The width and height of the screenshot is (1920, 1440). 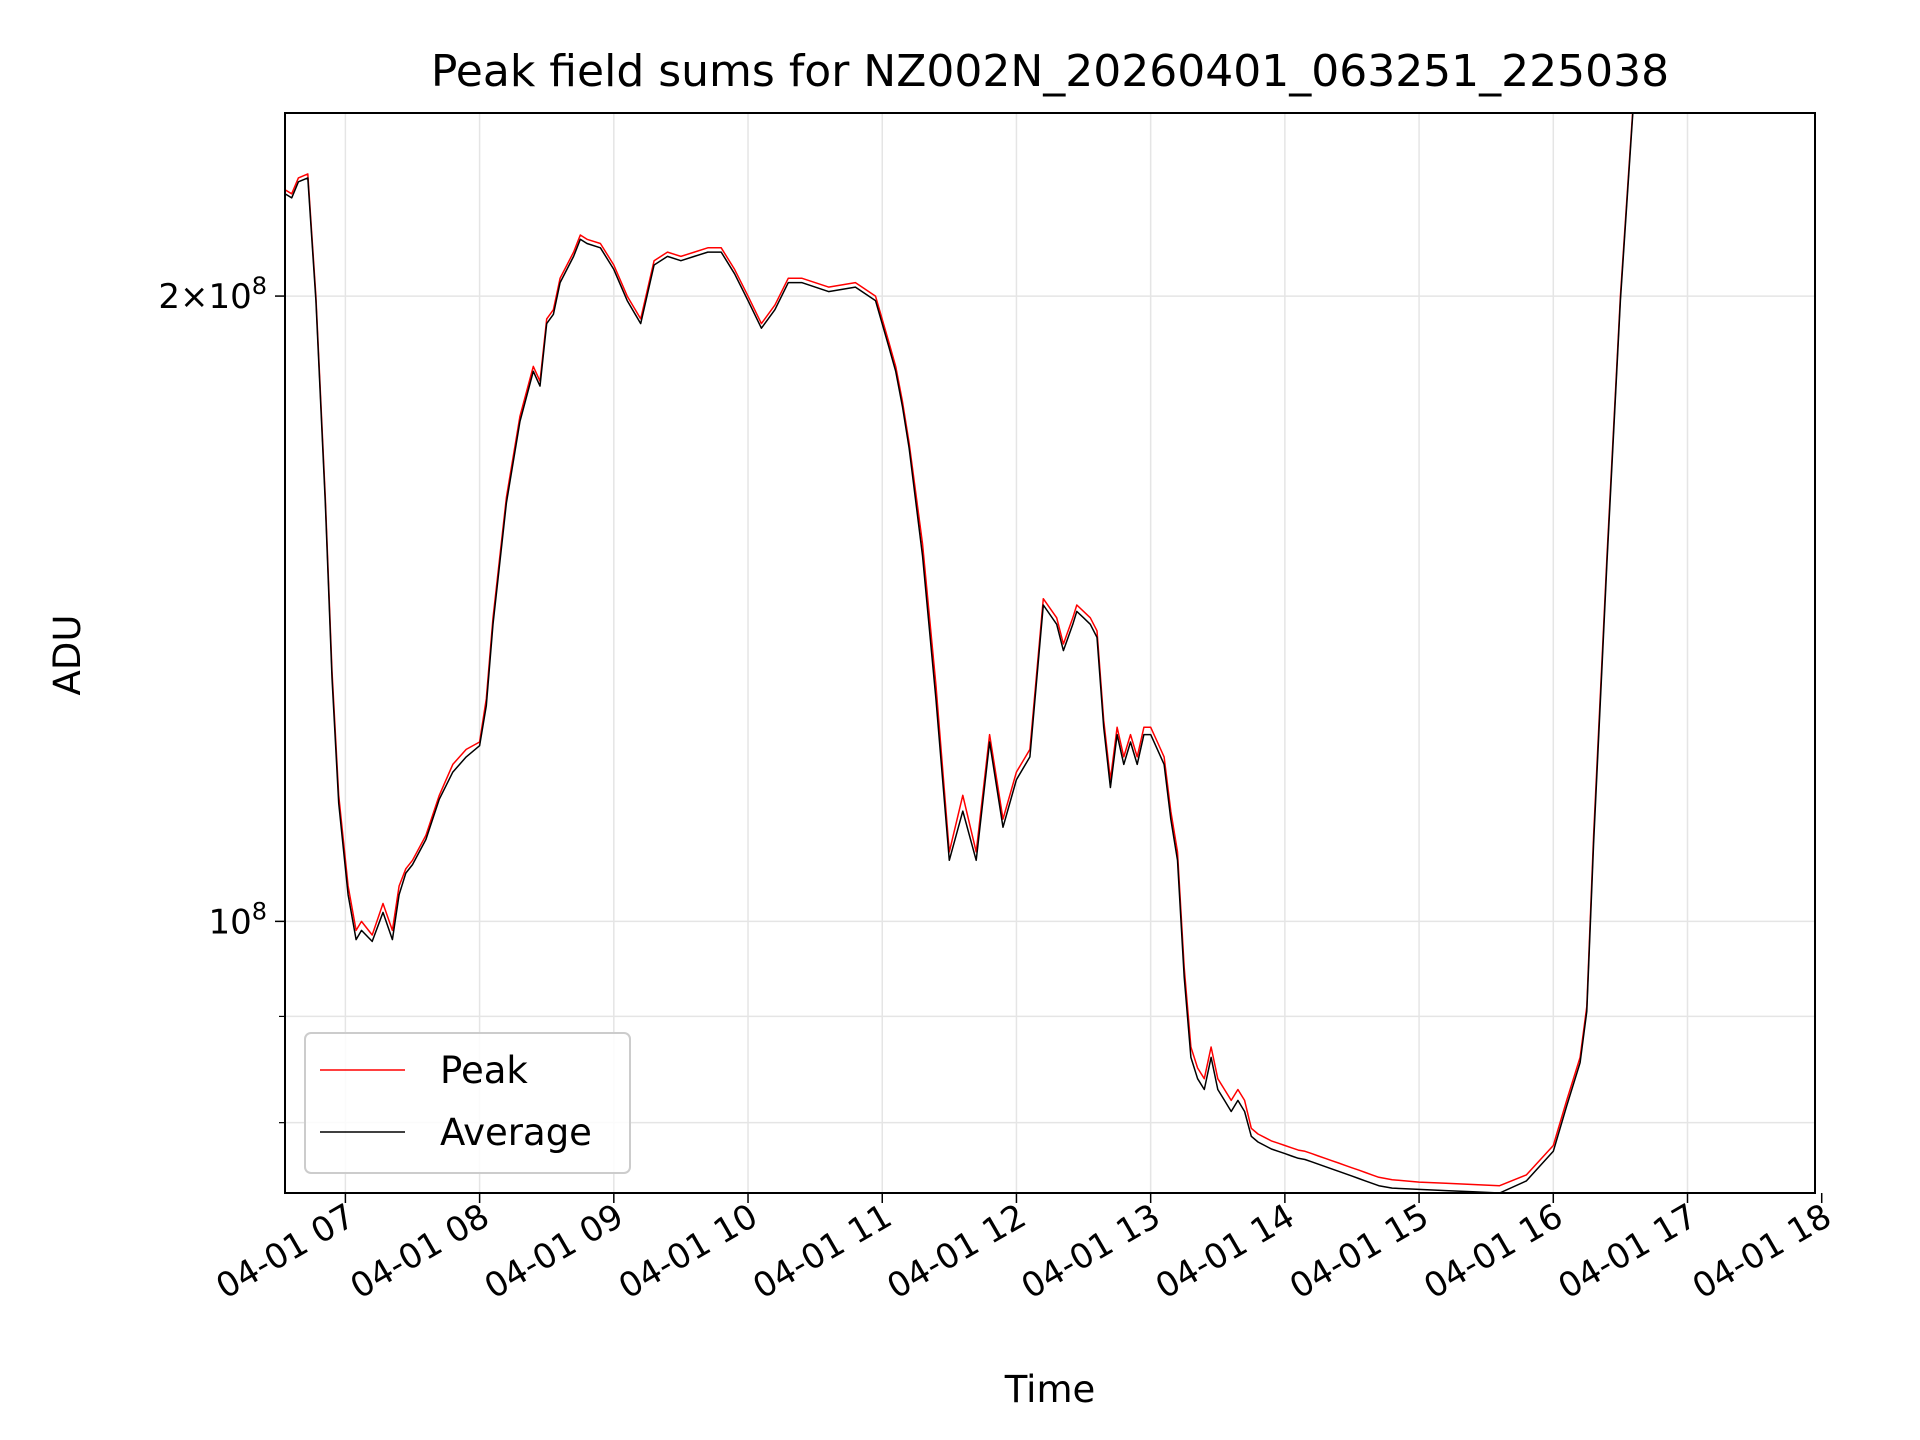 What do you see at coordinates (212, 294) in the screenshot?
I see `y-tick-label: 2×108` at bounding box center [212, 294].